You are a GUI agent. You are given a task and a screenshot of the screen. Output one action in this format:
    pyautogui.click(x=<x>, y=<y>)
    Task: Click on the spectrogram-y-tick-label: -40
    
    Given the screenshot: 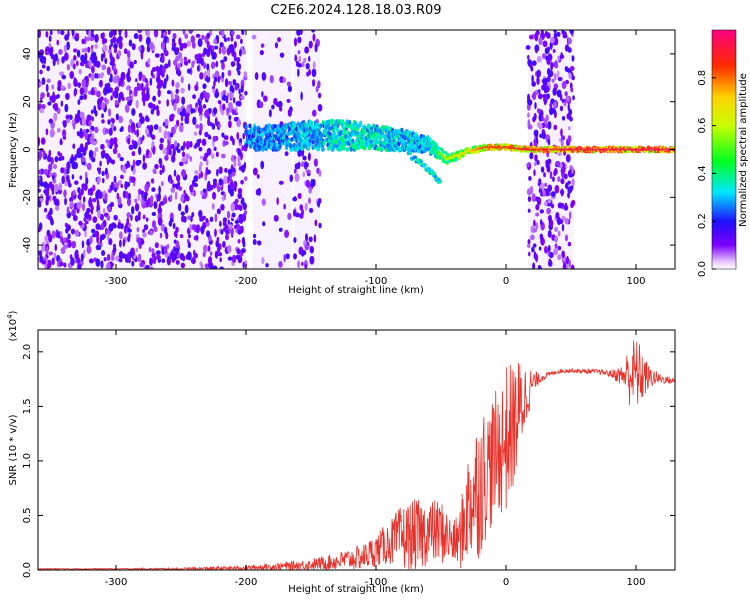 What is the action you would take?
    pyautogui.click(x=27, y=245)
    